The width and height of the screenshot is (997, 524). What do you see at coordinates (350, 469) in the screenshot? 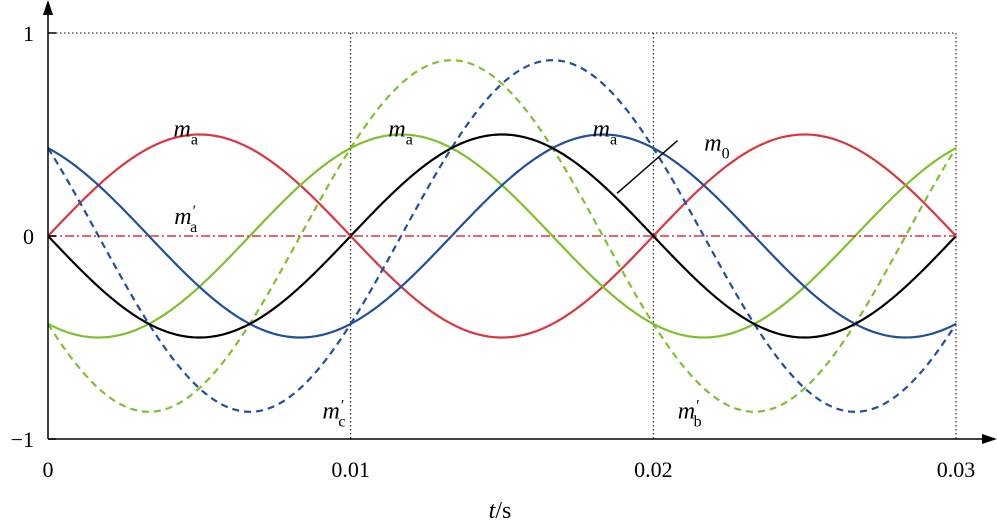
I see `x-tick-label-1: 0.01` at bounding box center [350, 469].